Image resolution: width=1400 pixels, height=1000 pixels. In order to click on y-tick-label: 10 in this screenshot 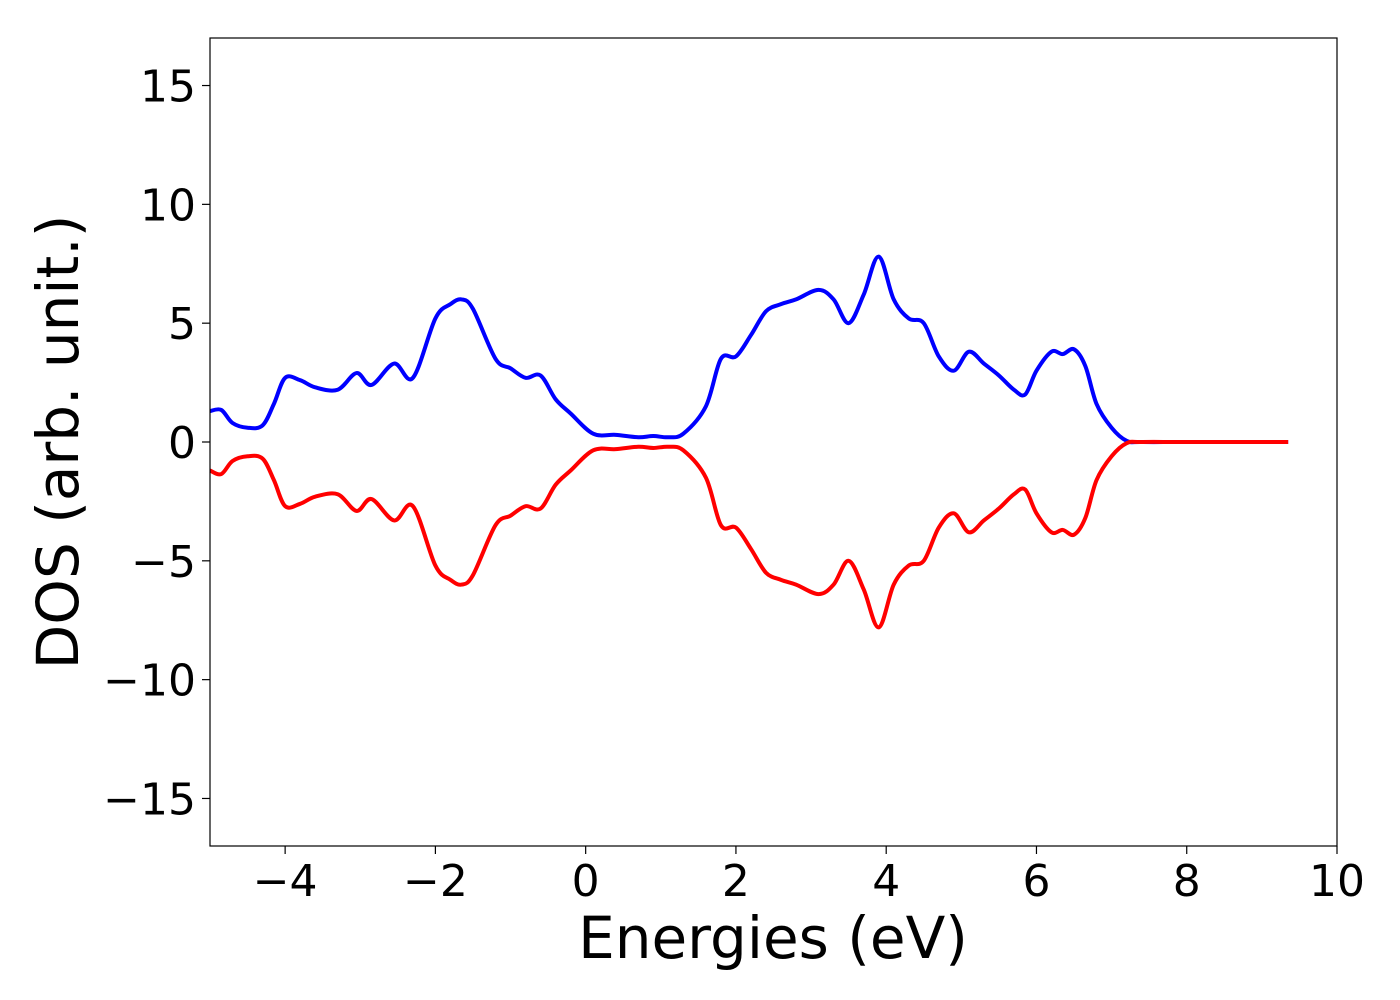, I will do `click(168, 205)`.